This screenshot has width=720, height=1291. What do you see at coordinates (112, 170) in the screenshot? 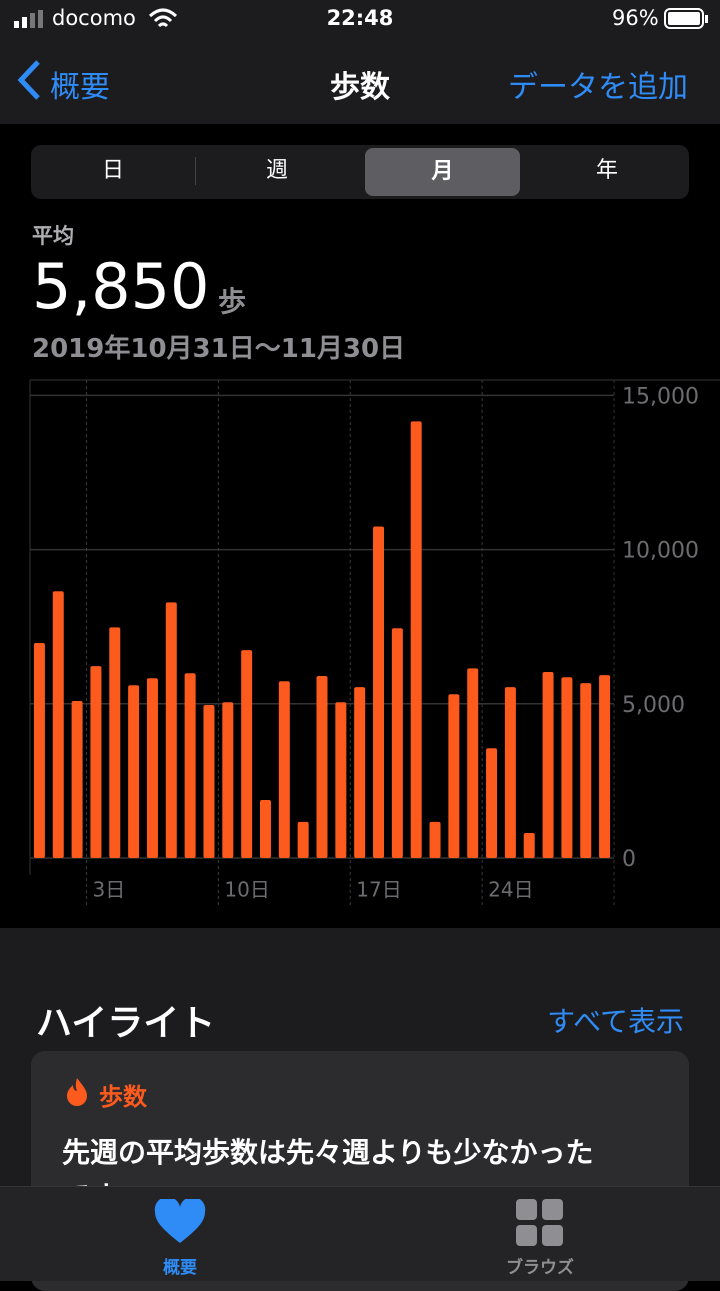
I see `segment: 日` at bounding box center [112, 170].